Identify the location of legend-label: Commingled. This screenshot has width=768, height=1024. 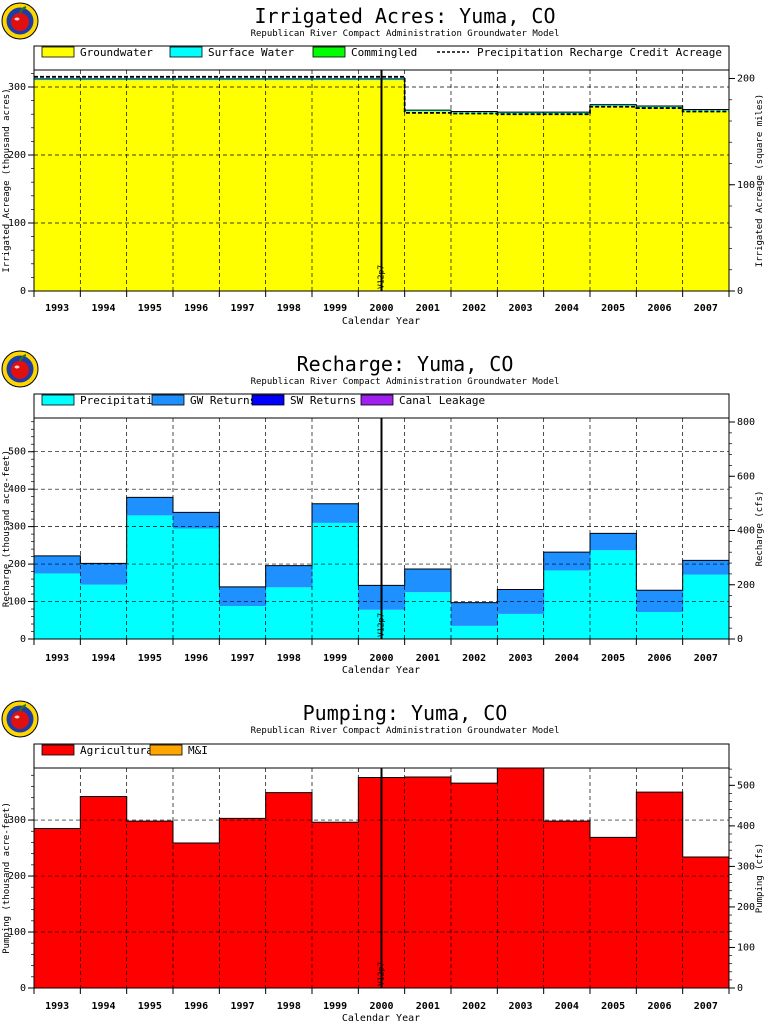
(384, 52).